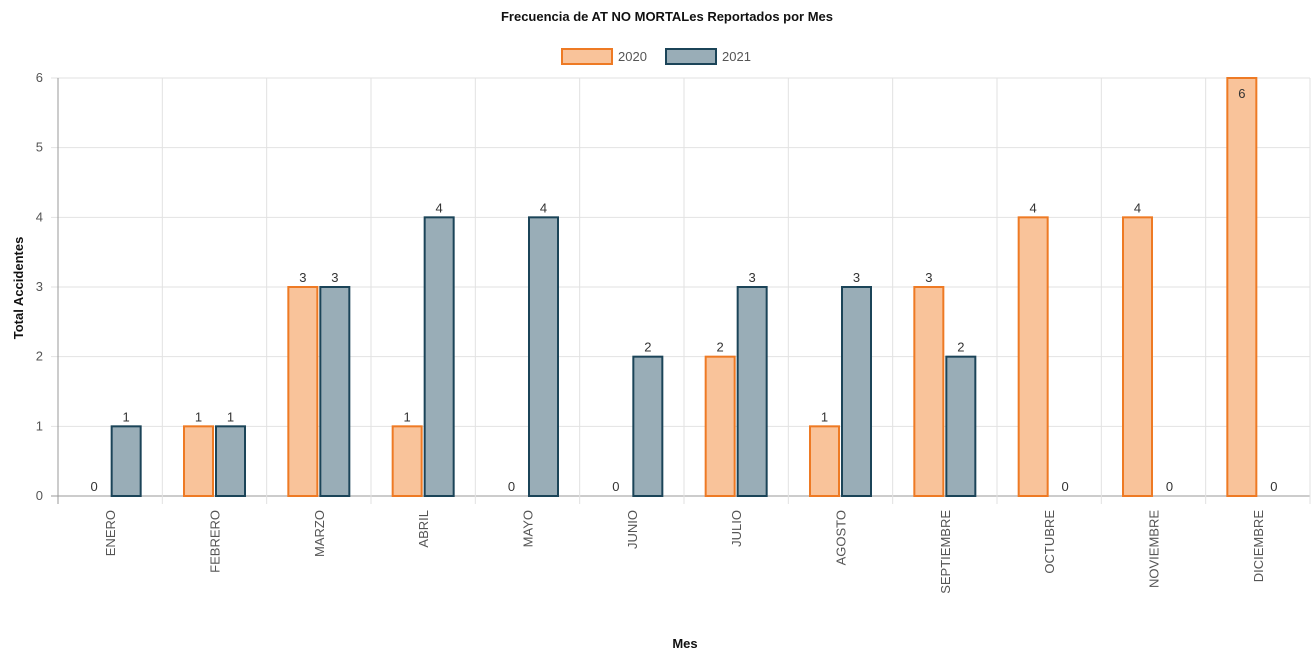 The height and width of the screenshot is (651, 1315). Describe the element at coordinates (39, 356) in the screenshot. I see `y-tick-label: 2` at that location.